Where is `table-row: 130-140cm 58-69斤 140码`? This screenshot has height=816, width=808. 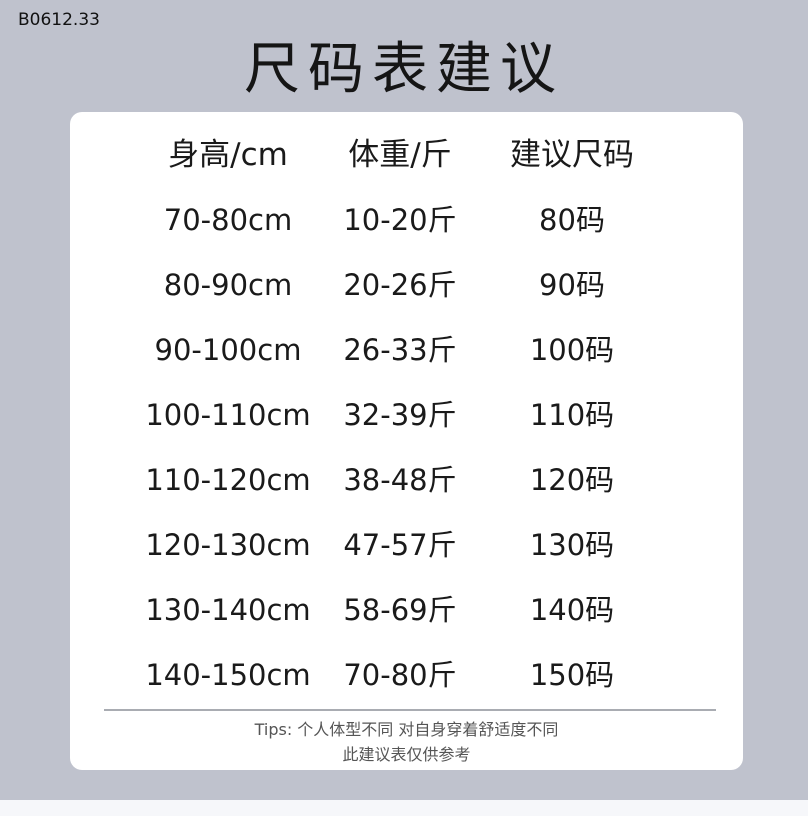 table-row: 130-140cm 58-69斤 140码 is located at coordinates (406, 610).